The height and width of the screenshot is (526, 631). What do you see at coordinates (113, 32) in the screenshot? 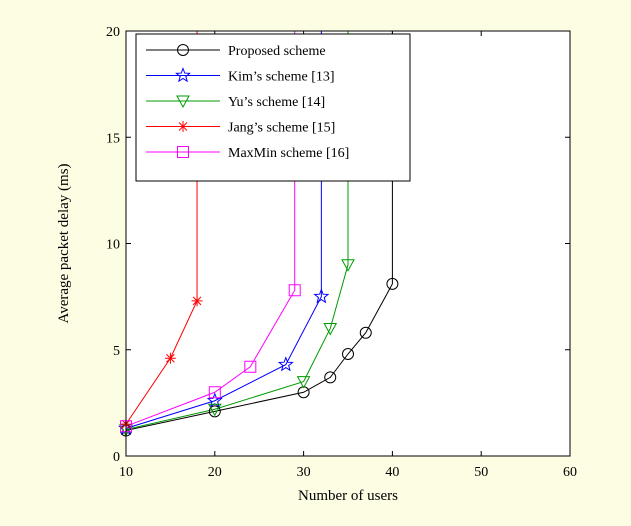
I see `y-tick-label: 20` at bounding box center [113, 32].